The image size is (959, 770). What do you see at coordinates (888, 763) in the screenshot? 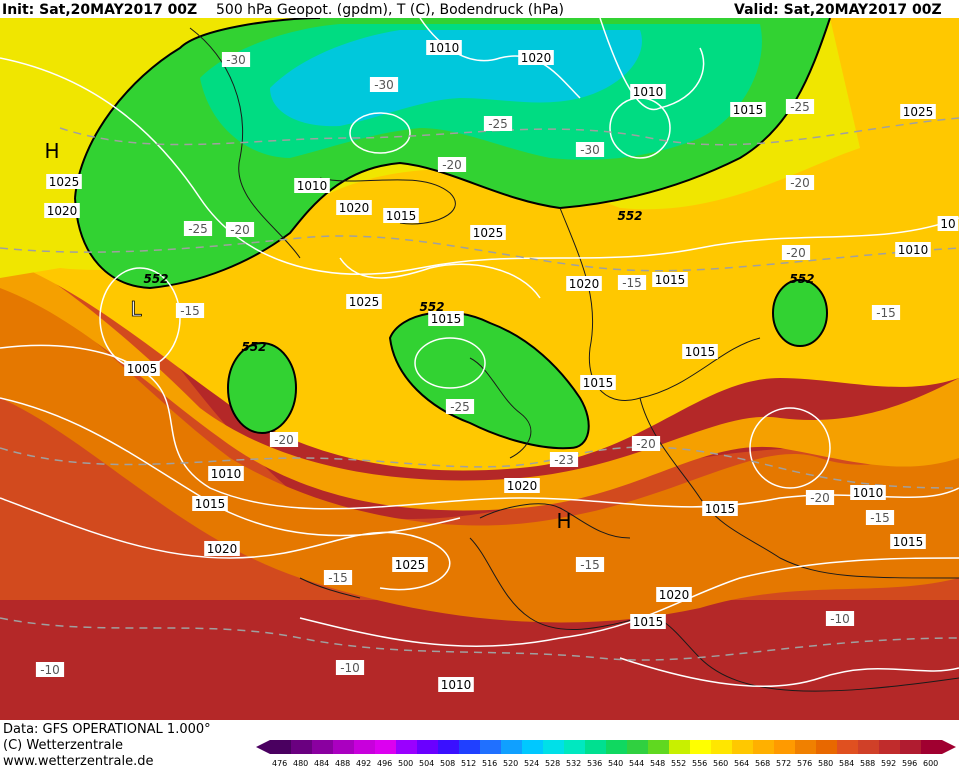
I see `scale-tick-label: 592` at bounding box center [888, 763].